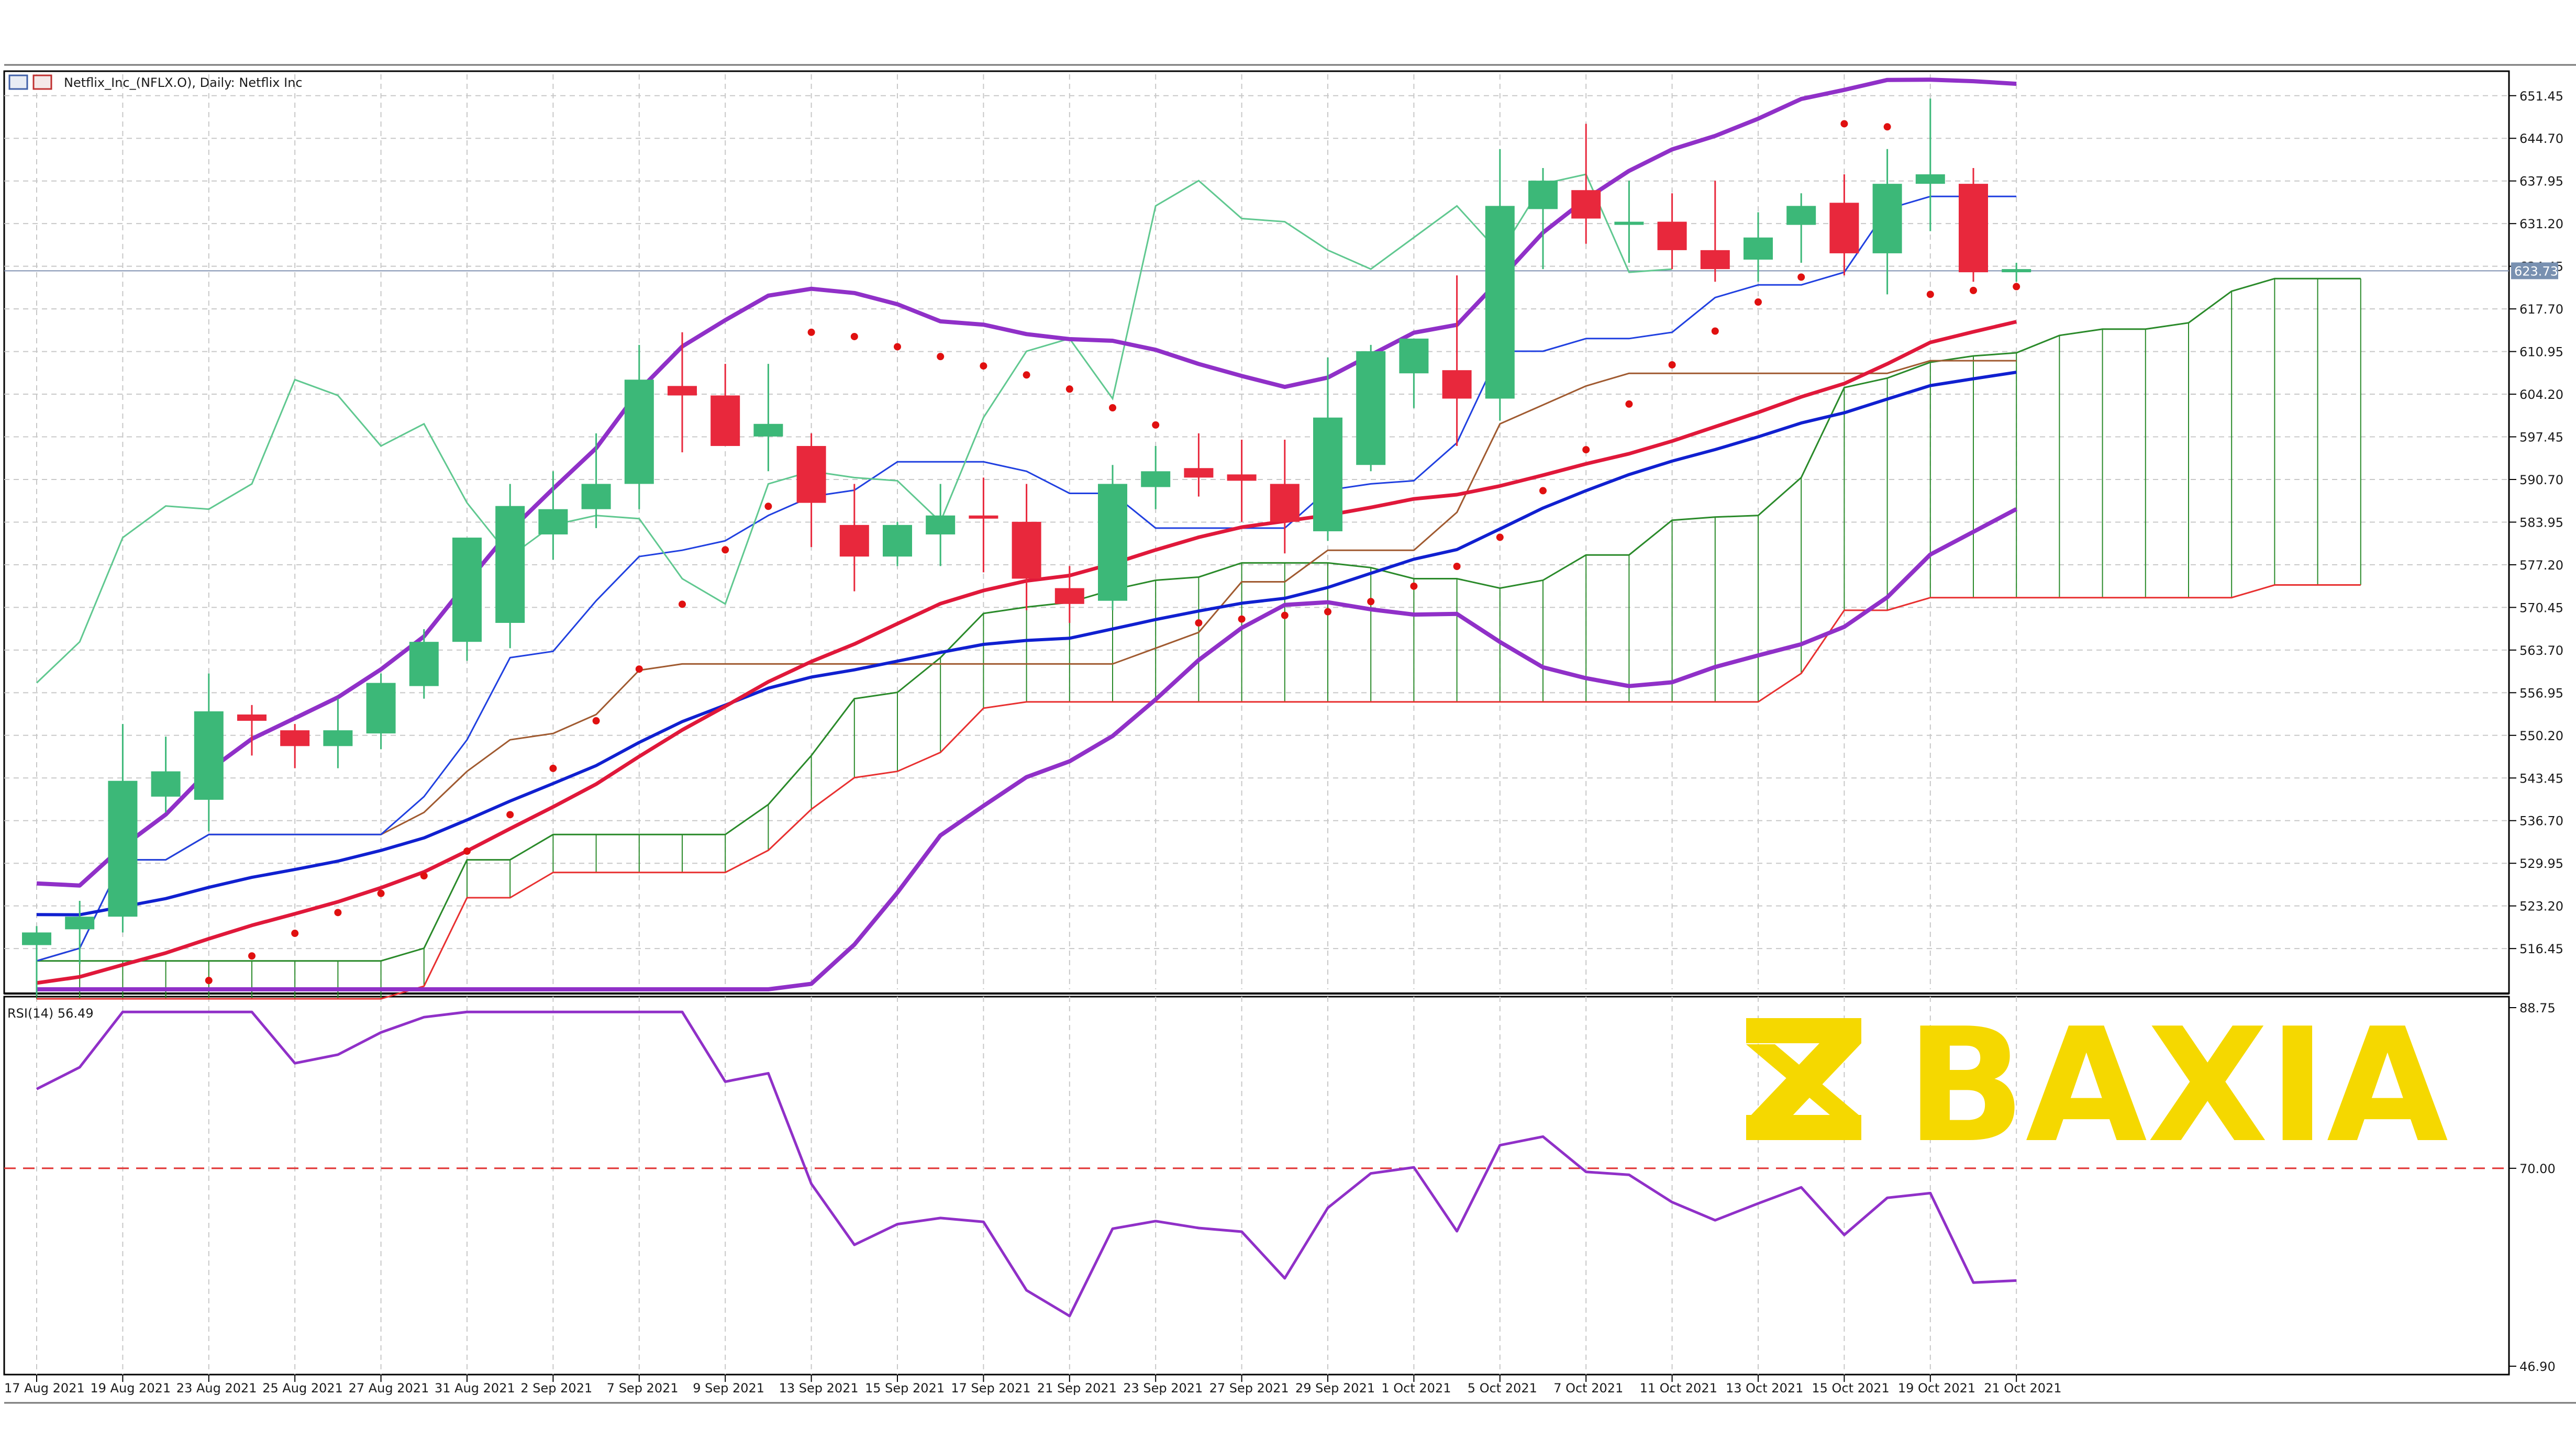  Describe the element at coordinates (2541, 224) in the screenshot. I see `price-tick-label: 631.20` at that location.